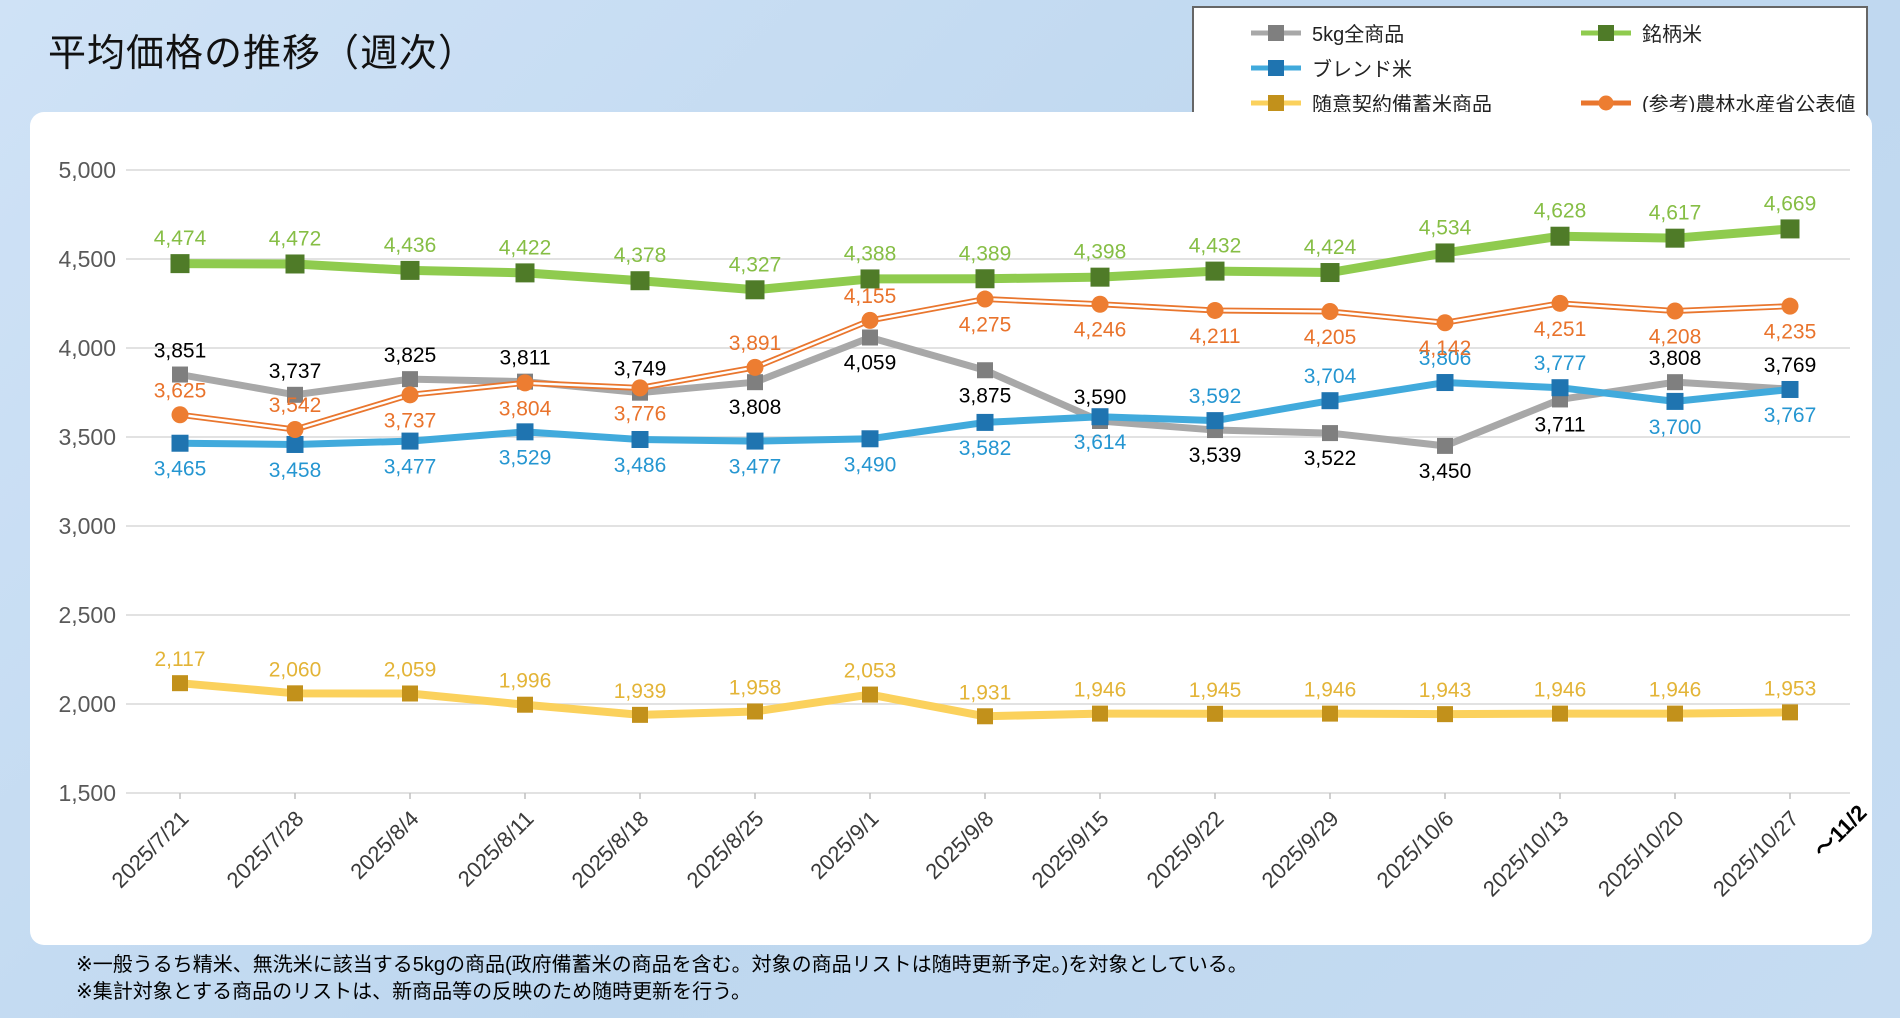  Describe the element at coordinates (525, 358) in the screenshot. I see `data-label-all-5kg-products: 3,811` at that location.